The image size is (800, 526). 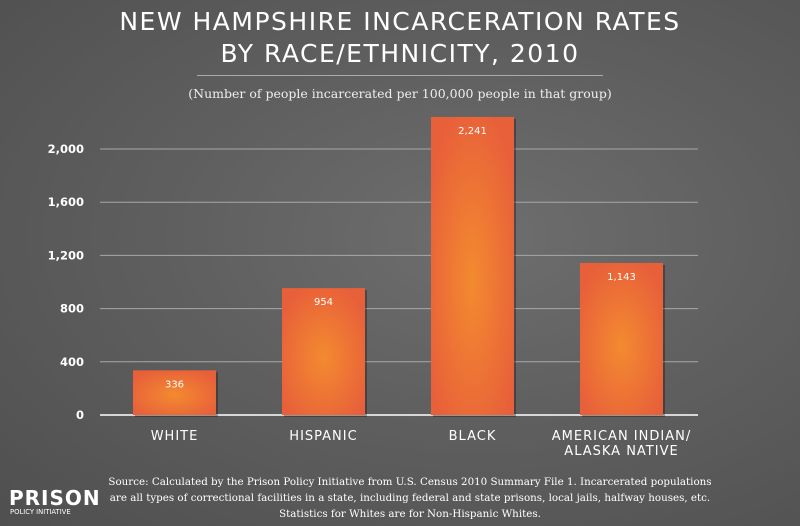 I want to click on bar-hispanic, so click(x=323, y=351).